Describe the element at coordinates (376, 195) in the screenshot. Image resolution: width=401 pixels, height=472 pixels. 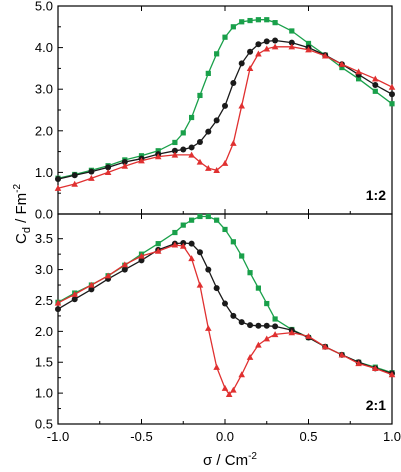
I see `panel-label: 1:2` at that location.